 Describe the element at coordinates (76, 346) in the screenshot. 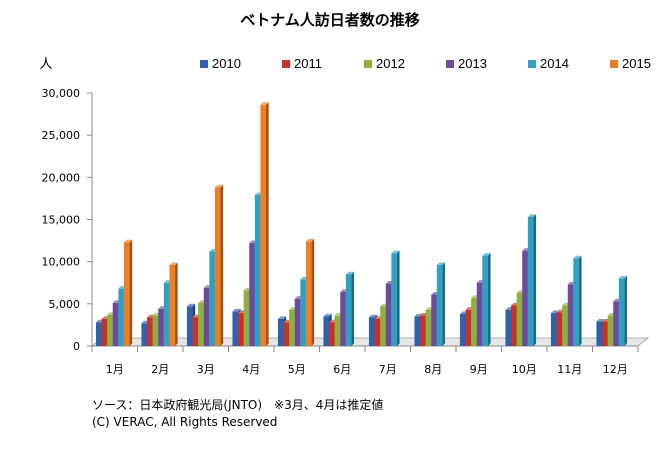

I see `y-tick-label: 0` at that location.